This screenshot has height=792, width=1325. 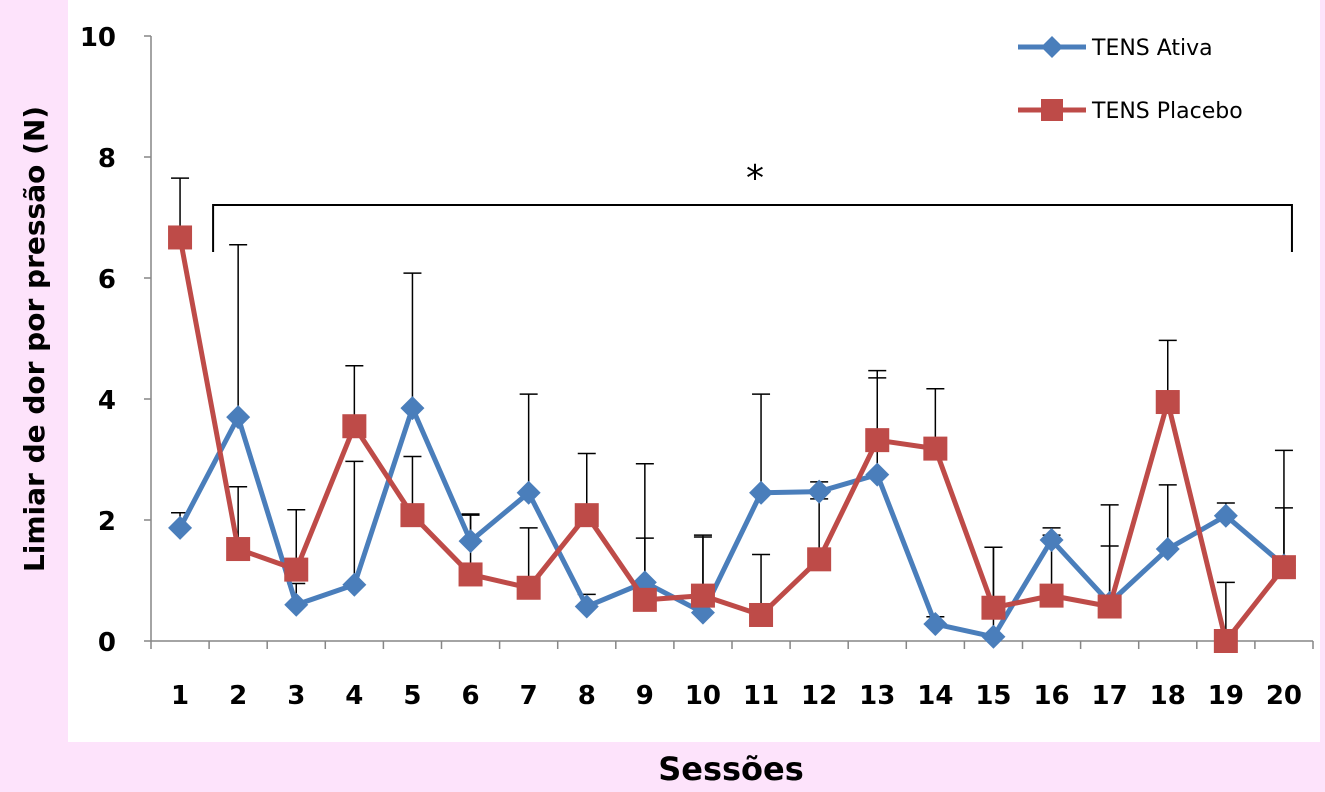 I want to click on legend-marker-square, so click(x=1052, y=110).